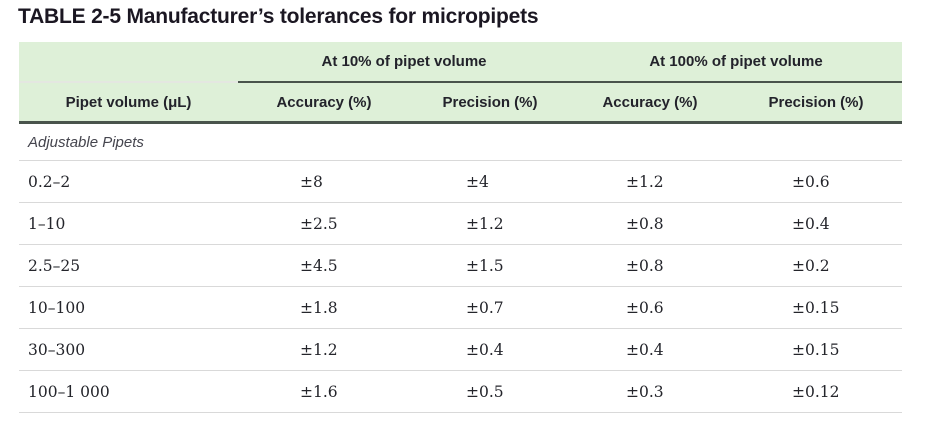  Describe the element at coordinates (57, 349) in the screenshot. I see `row-label-cell: 30–300` at that location.